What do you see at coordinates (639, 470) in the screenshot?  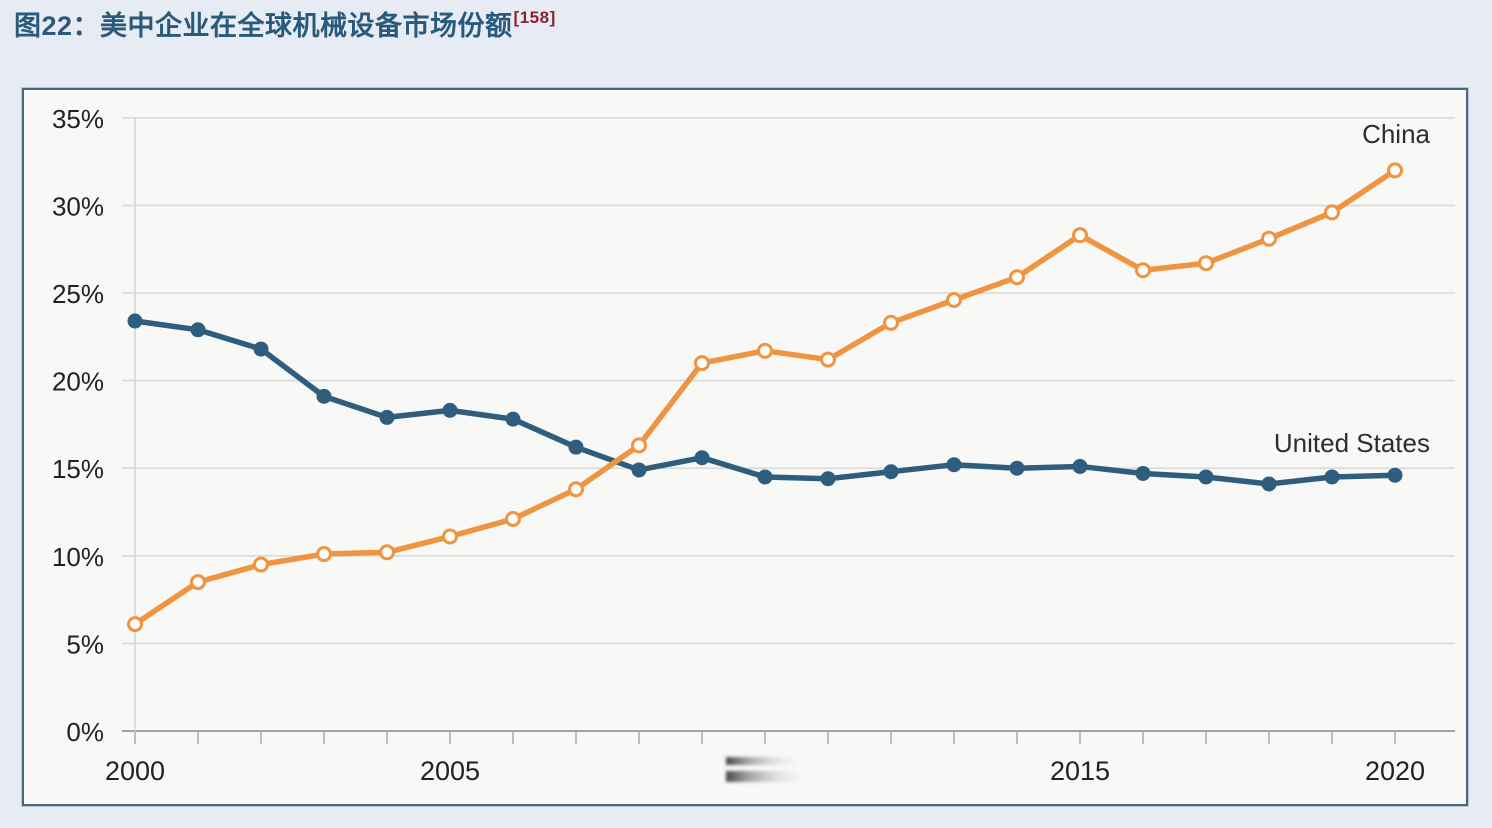 I see `series-point-united-states-2008` at bounding box center [639, 470].